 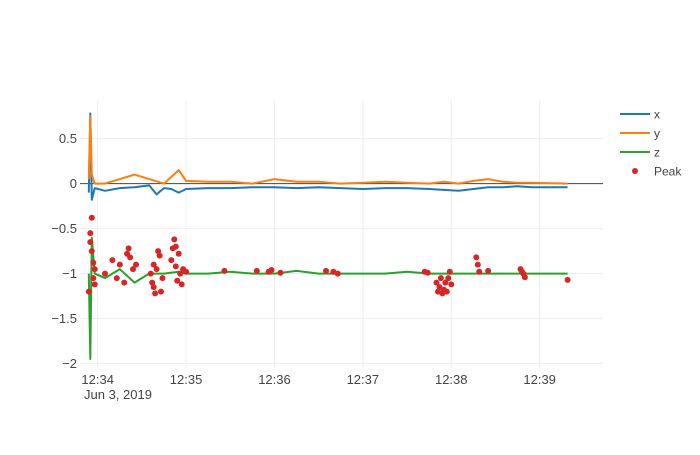 What do you see at coordinates (186, 379) in the screenshot?
I see `x-tick-label: 12:35` at bounding box center [186, 379].